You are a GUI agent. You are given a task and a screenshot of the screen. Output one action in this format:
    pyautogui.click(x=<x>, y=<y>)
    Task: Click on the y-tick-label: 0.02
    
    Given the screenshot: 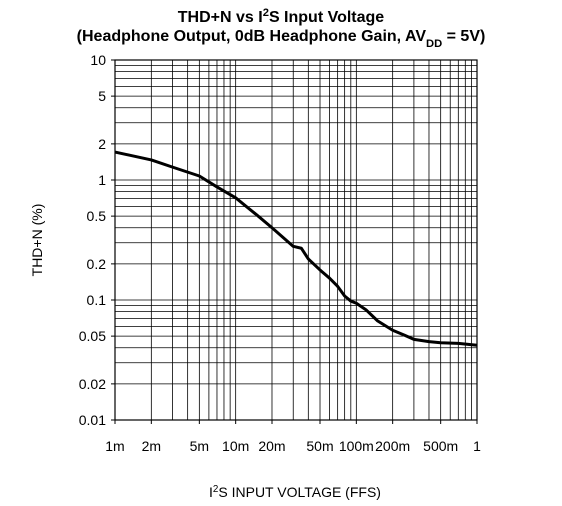 What is the action you would take?
    pyautogui.click(x=92, y=384)
    